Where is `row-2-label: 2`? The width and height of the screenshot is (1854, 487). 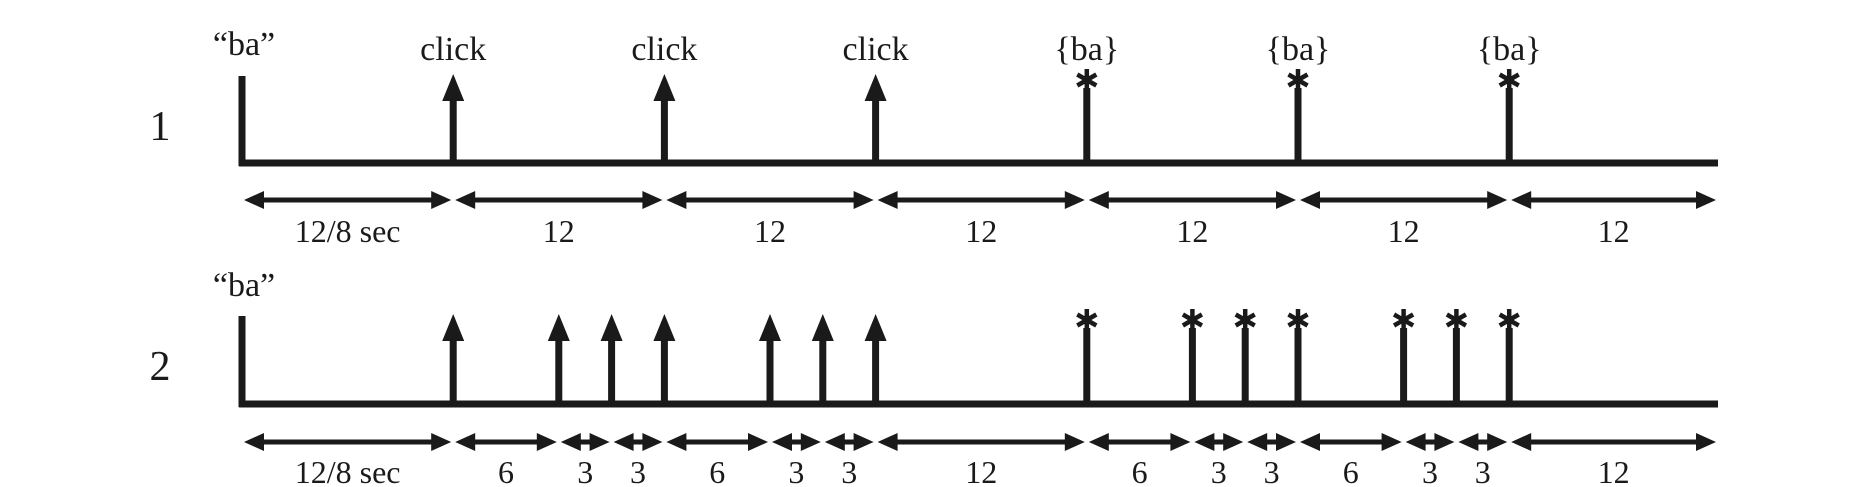 row-2-label: 2 is located at coordinates (160, 367).